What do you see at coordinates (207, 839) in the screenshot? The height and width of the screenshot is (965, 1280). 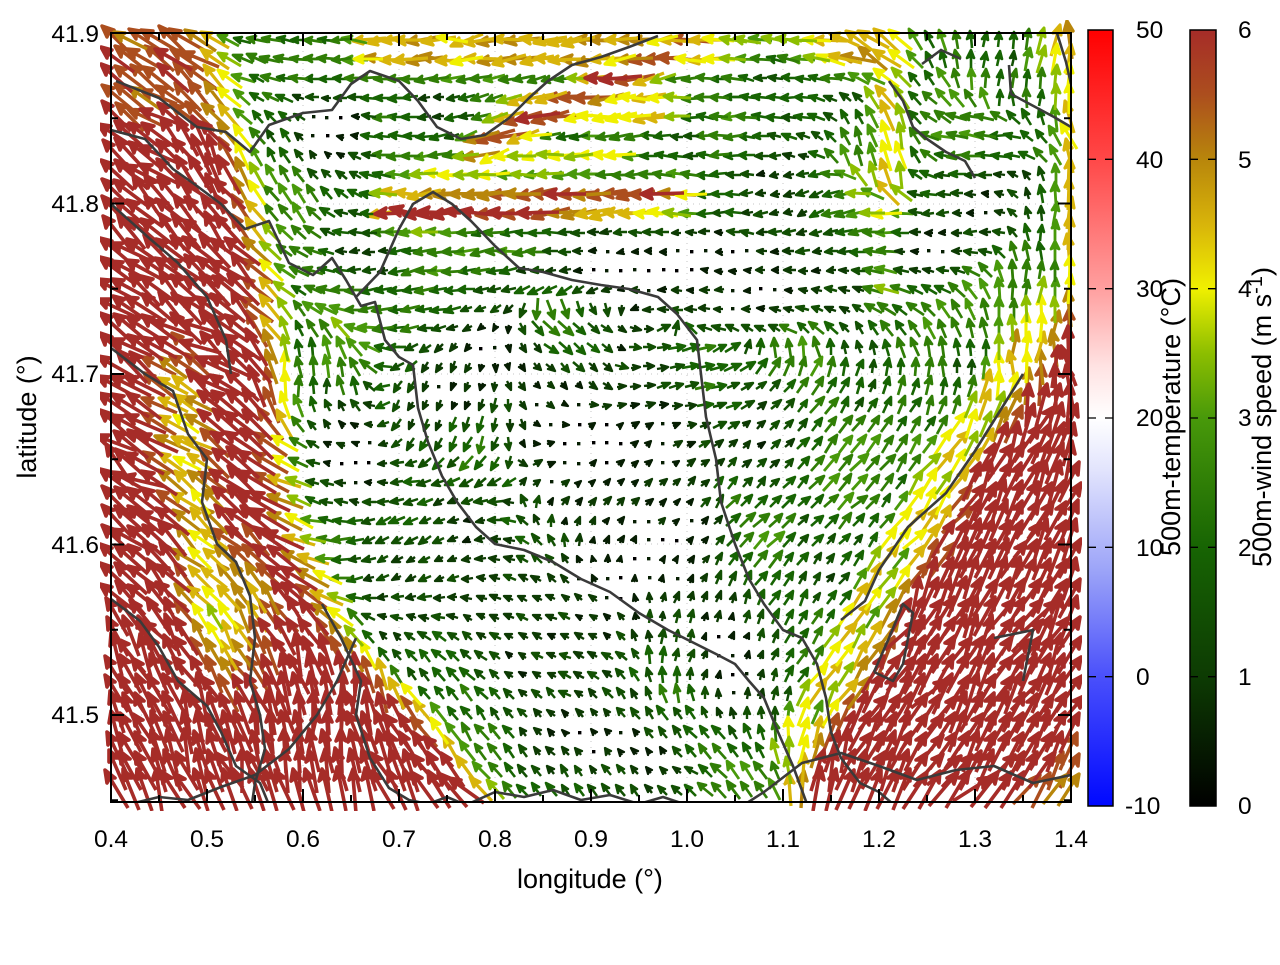 I see `svg-text: 0.5` at bounding box center [207, 839].